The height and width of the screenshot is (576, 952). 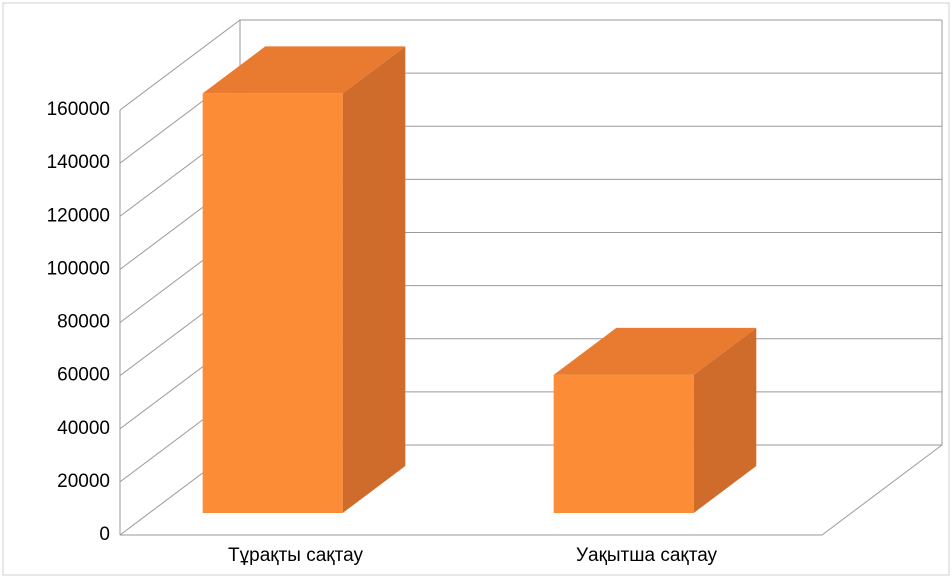 I want to click on y-tick-label: 140000, so click(x=78, y=162).